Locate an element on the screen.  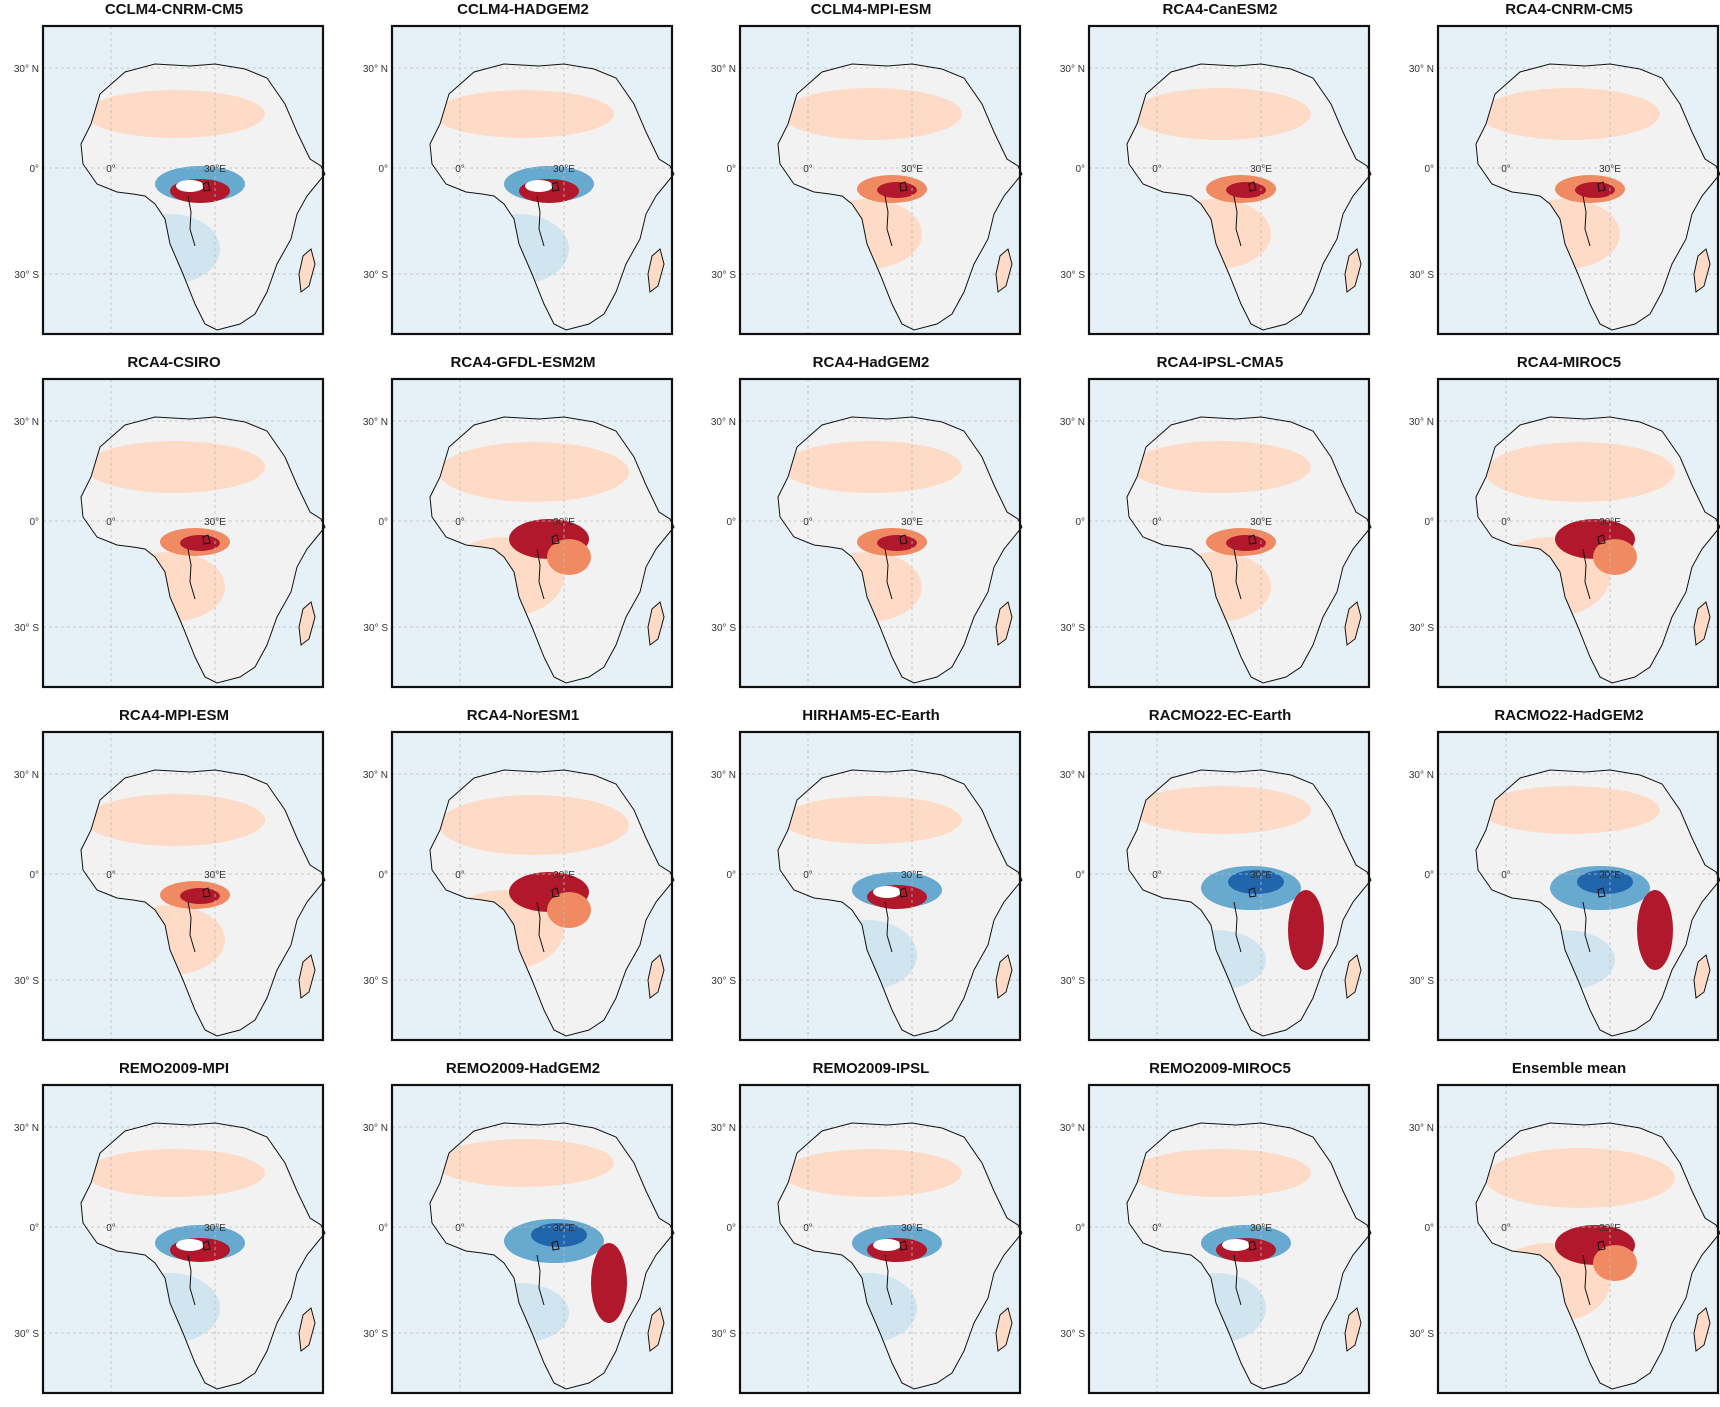
panel-title: RCA4-CanESM2 is located at coordinates (1220, 9).